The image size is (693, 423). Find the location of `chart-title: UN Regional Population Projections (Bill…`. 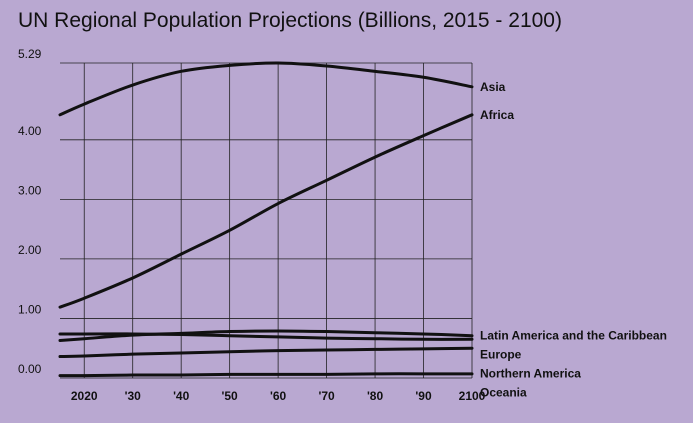

chart-title: UN Regional Population Projections (Bill… is located at coordinates (290, 20).